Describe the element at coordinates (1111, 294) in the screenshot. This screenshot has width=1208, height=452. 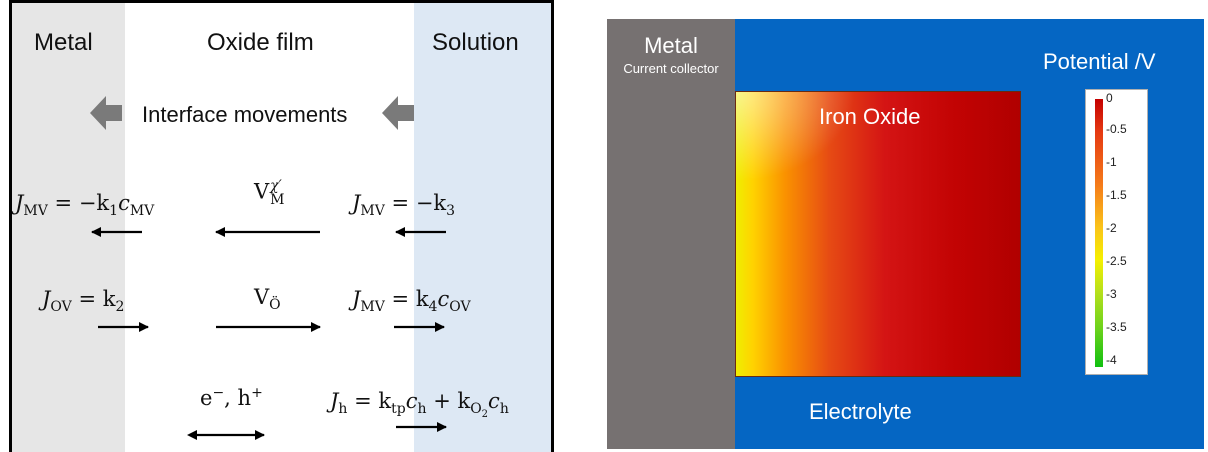
I see `colorbar-tick: -3` at that location.